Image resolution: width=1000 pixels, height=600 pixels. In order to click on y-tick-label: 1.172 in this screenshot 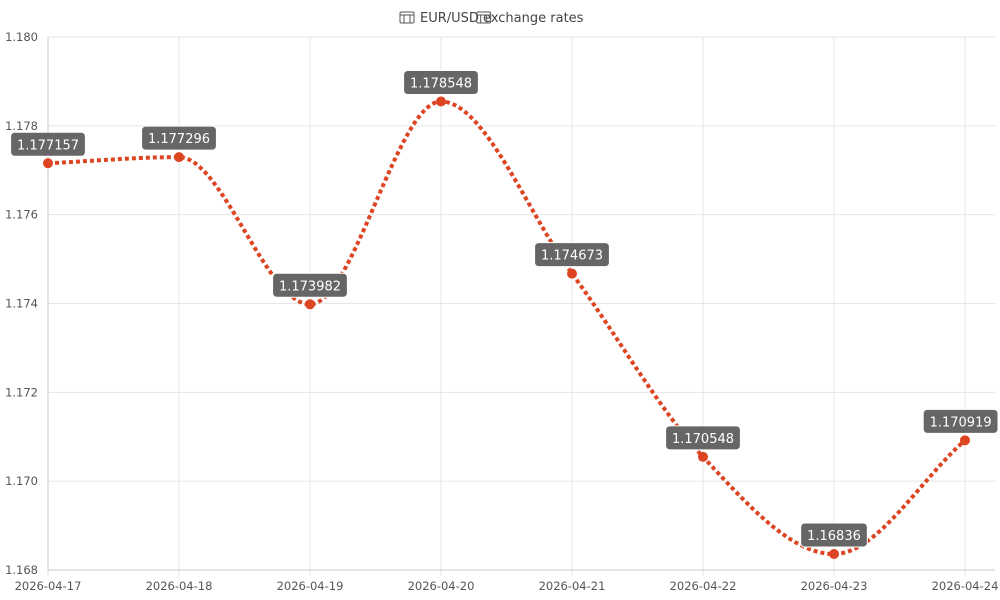, I will do `click(21, 392)`.